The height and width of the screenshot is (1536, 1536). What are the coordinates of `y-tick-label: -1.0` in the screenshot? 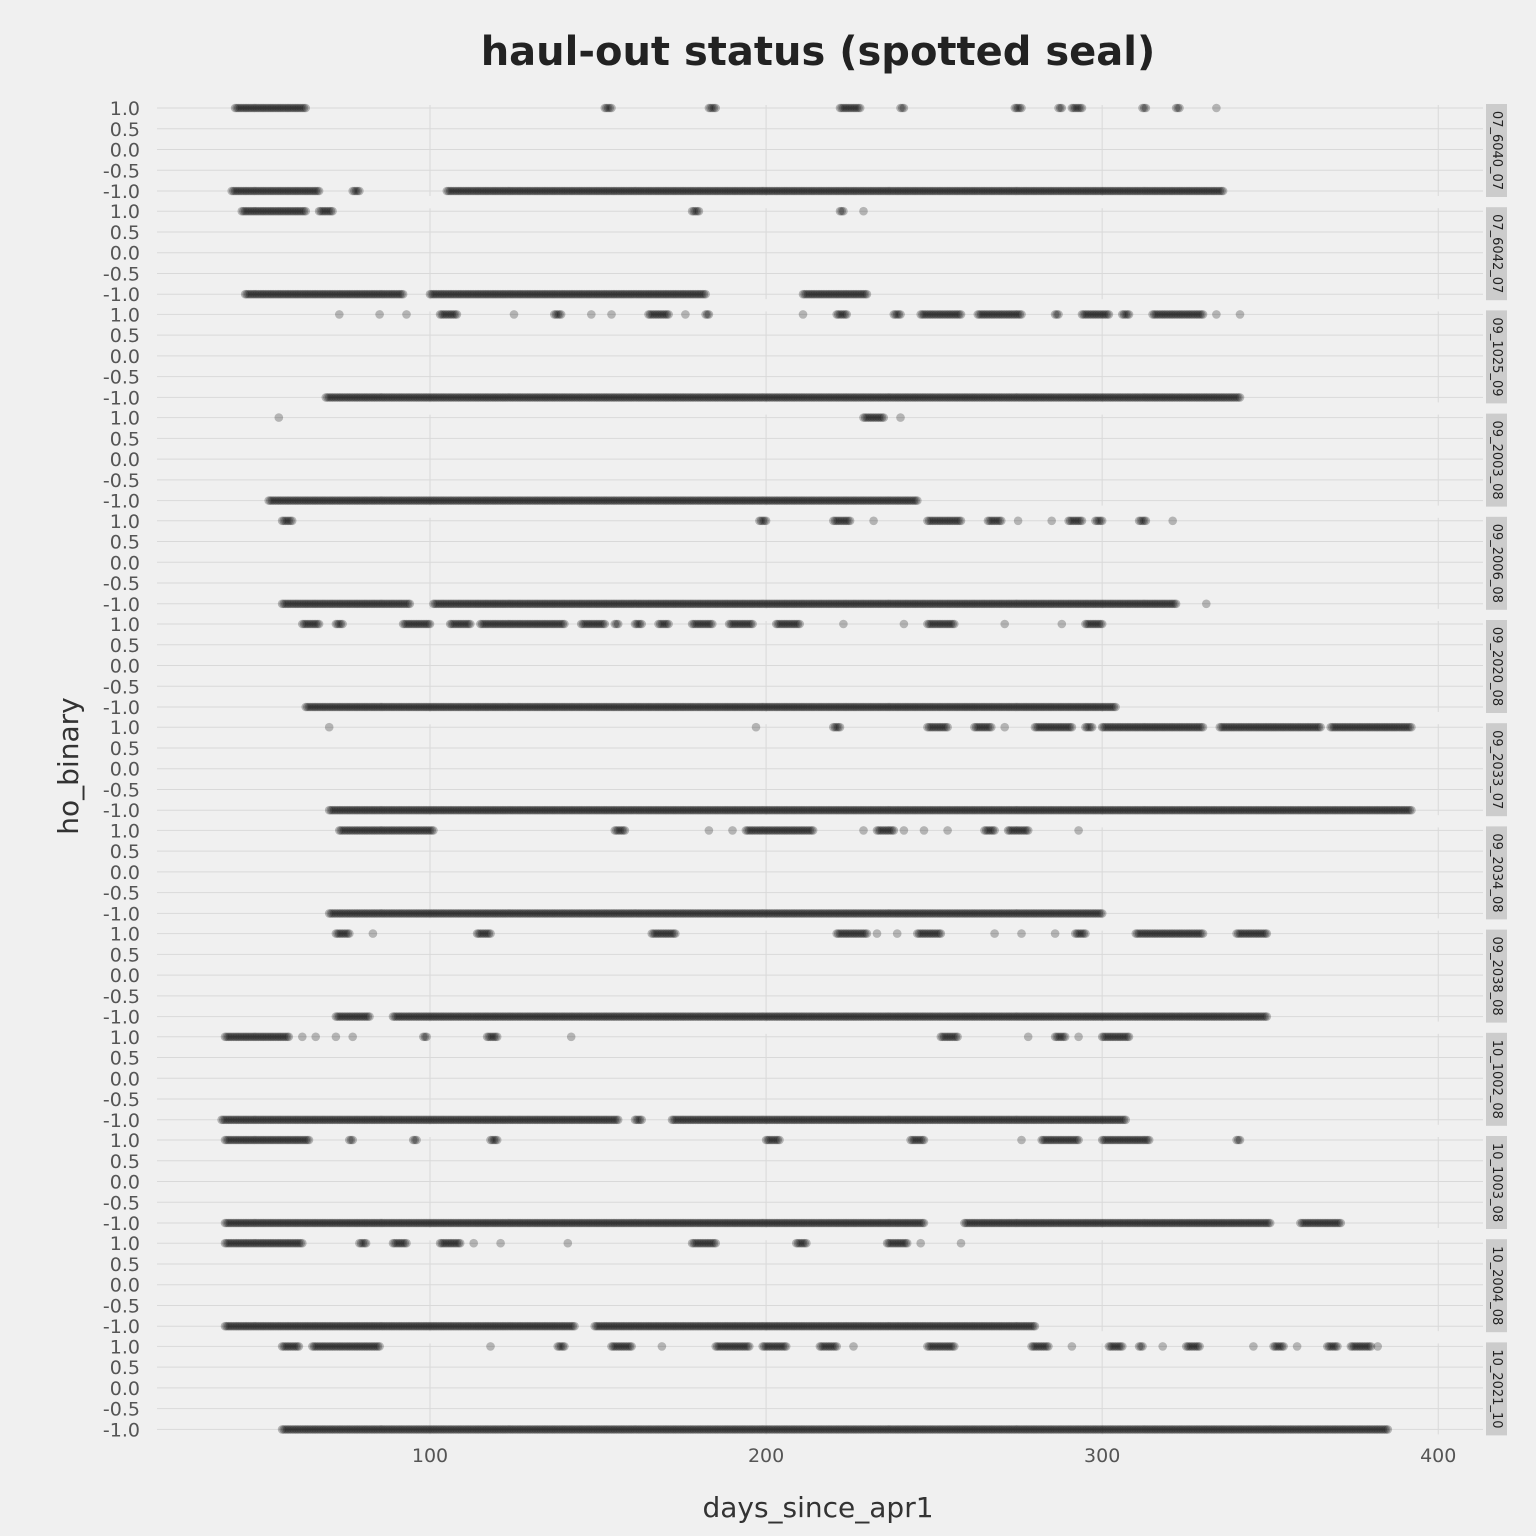 It's located at (121, 1018).